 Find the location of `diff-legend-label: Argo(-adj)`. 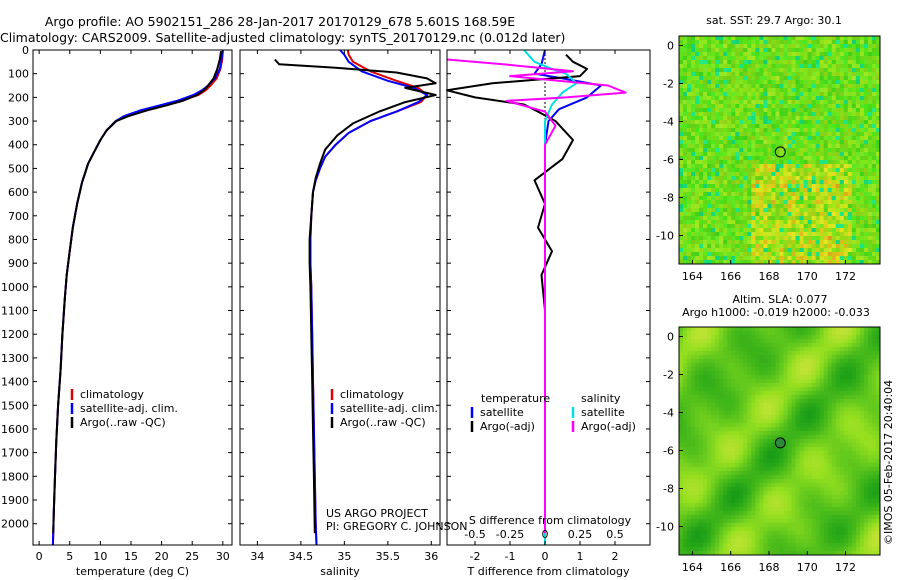

diff-legend-label: Argo(-adj) is located at coordinates (507, 426).